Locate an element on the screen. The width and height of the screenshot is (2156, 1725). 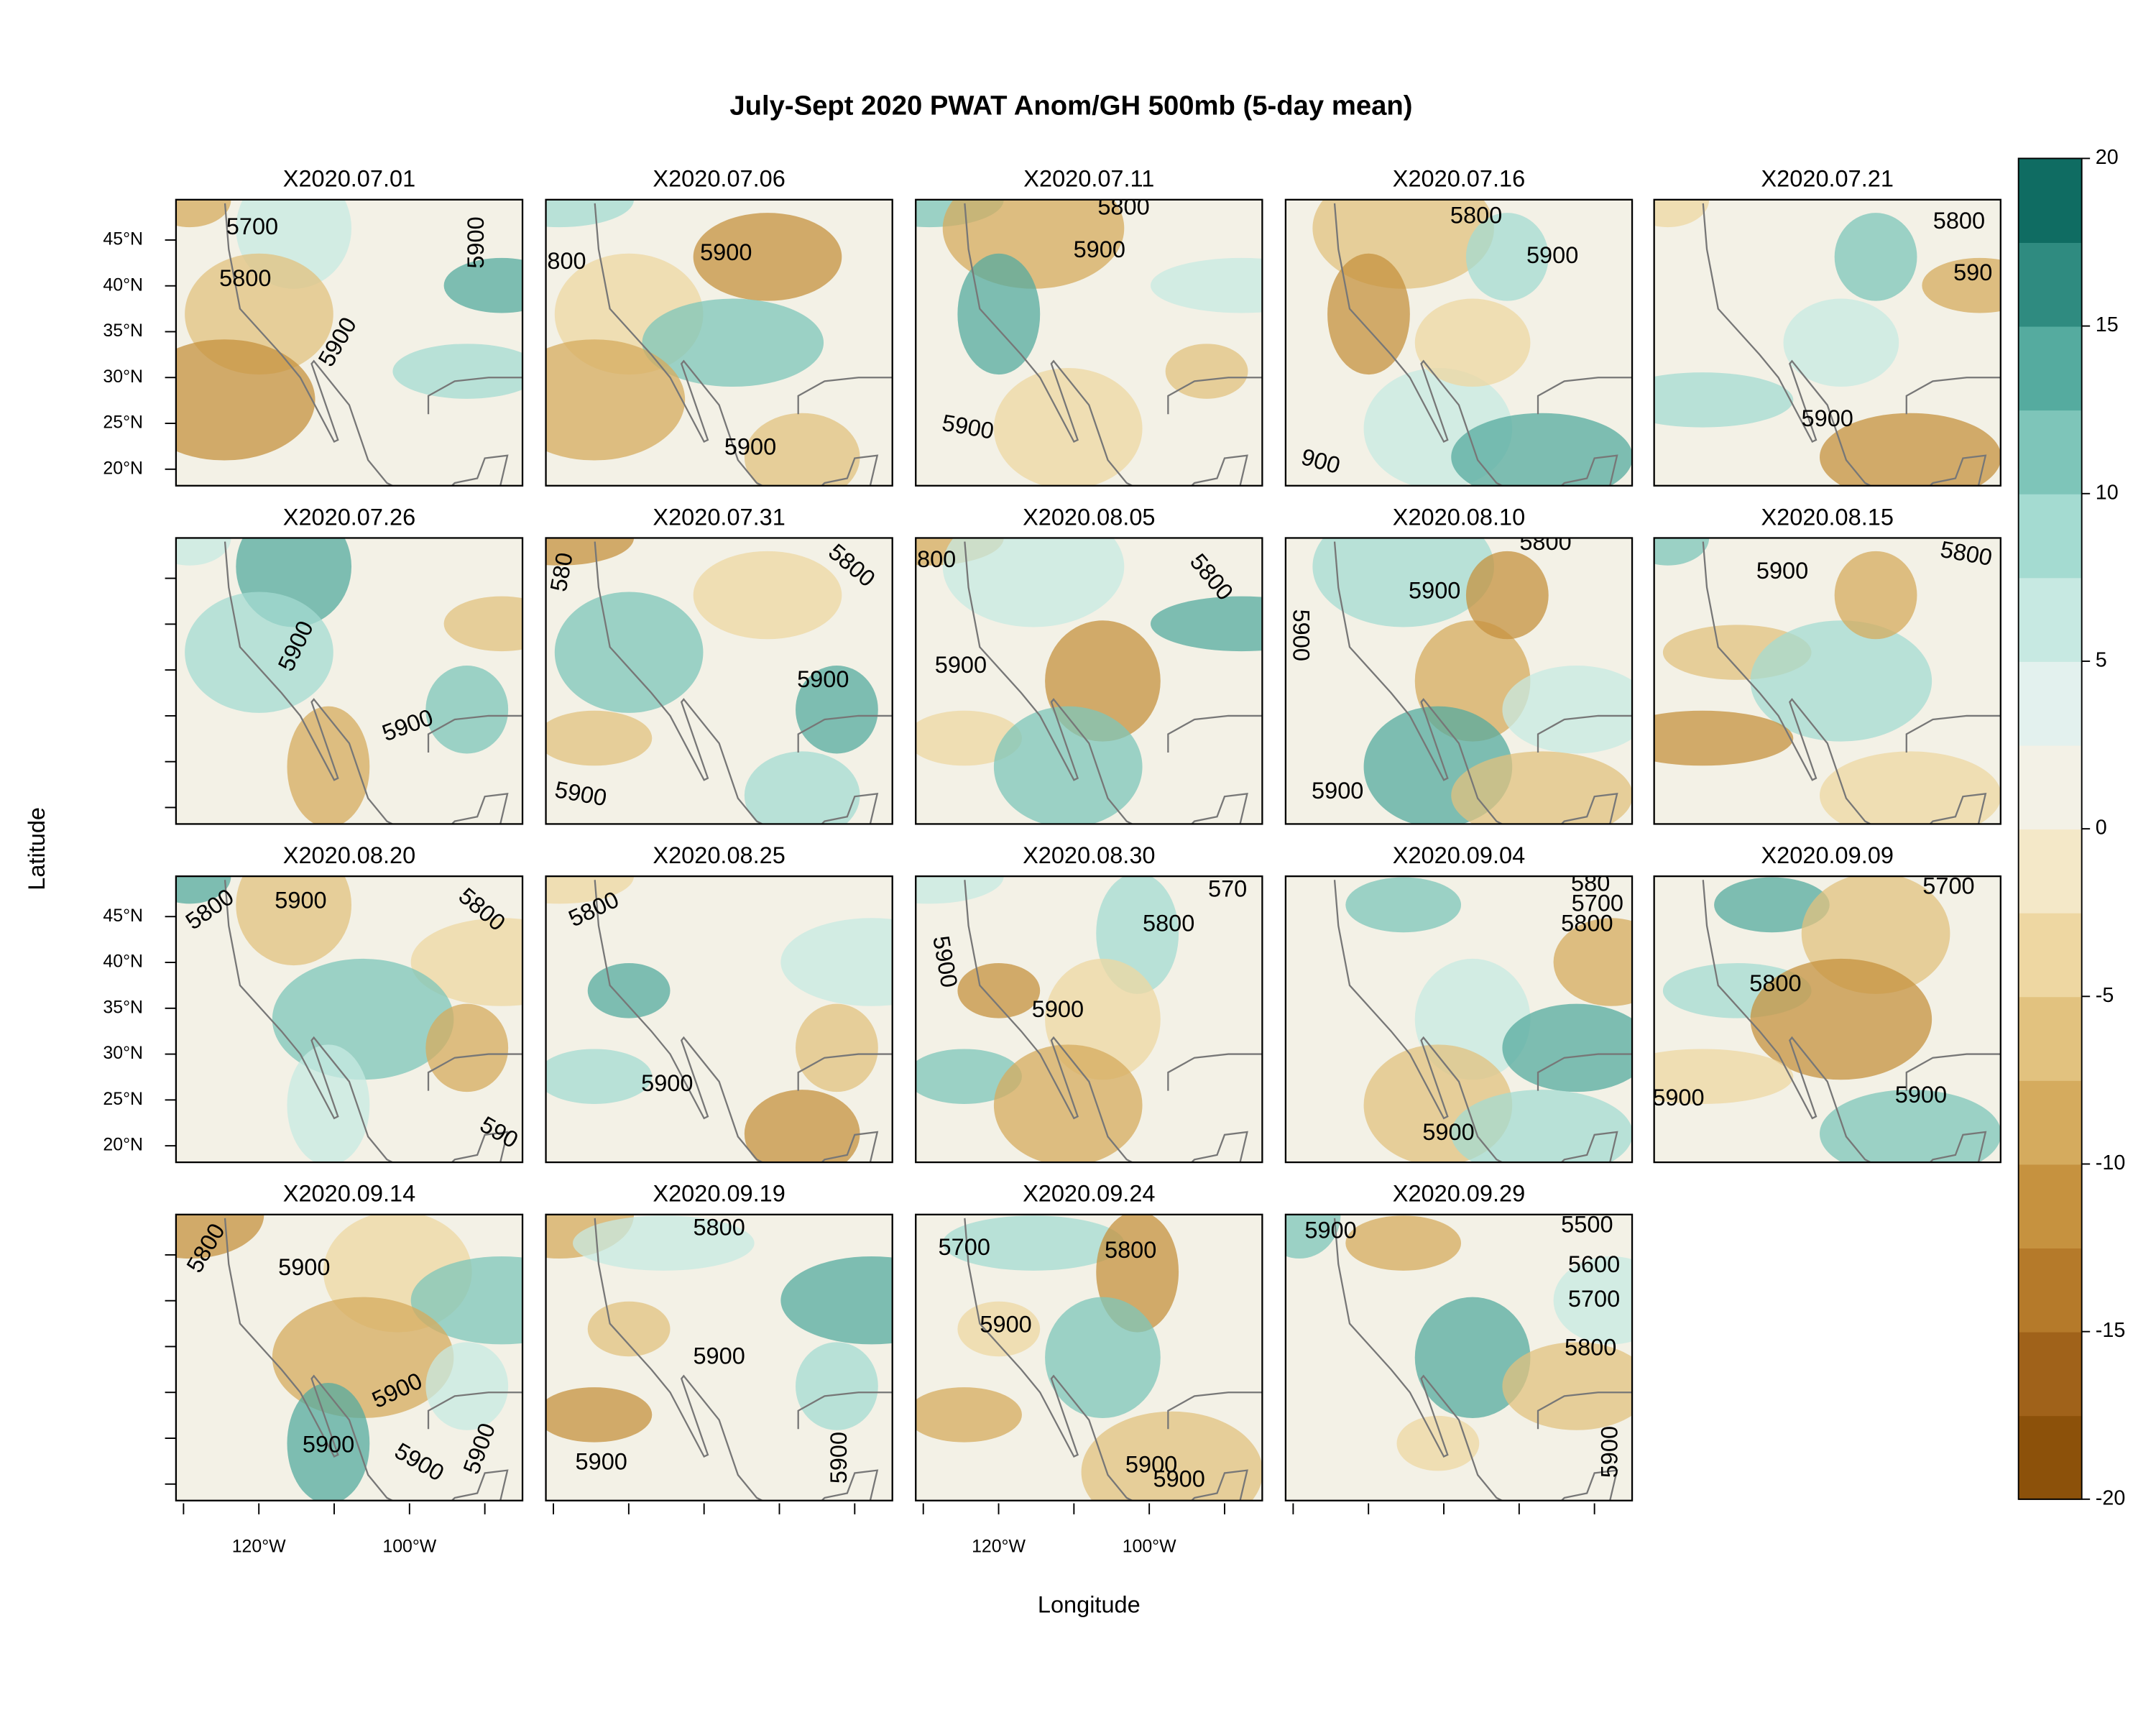
map-panel: 5800 590 5900 is located at coordinates (1827, 342).